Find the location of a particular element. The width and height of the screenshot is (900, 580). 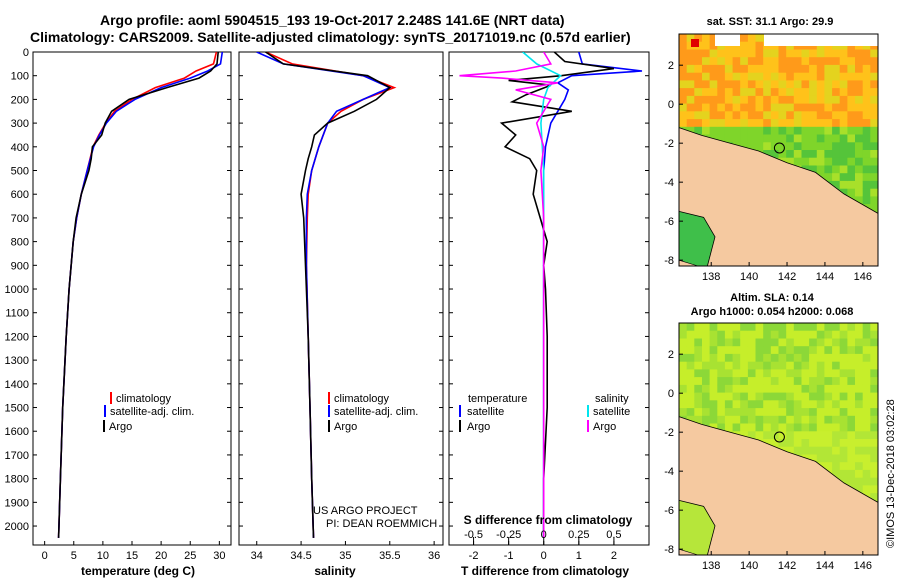

map-x-tick-label: 142 is located at coordinates (787, 566).